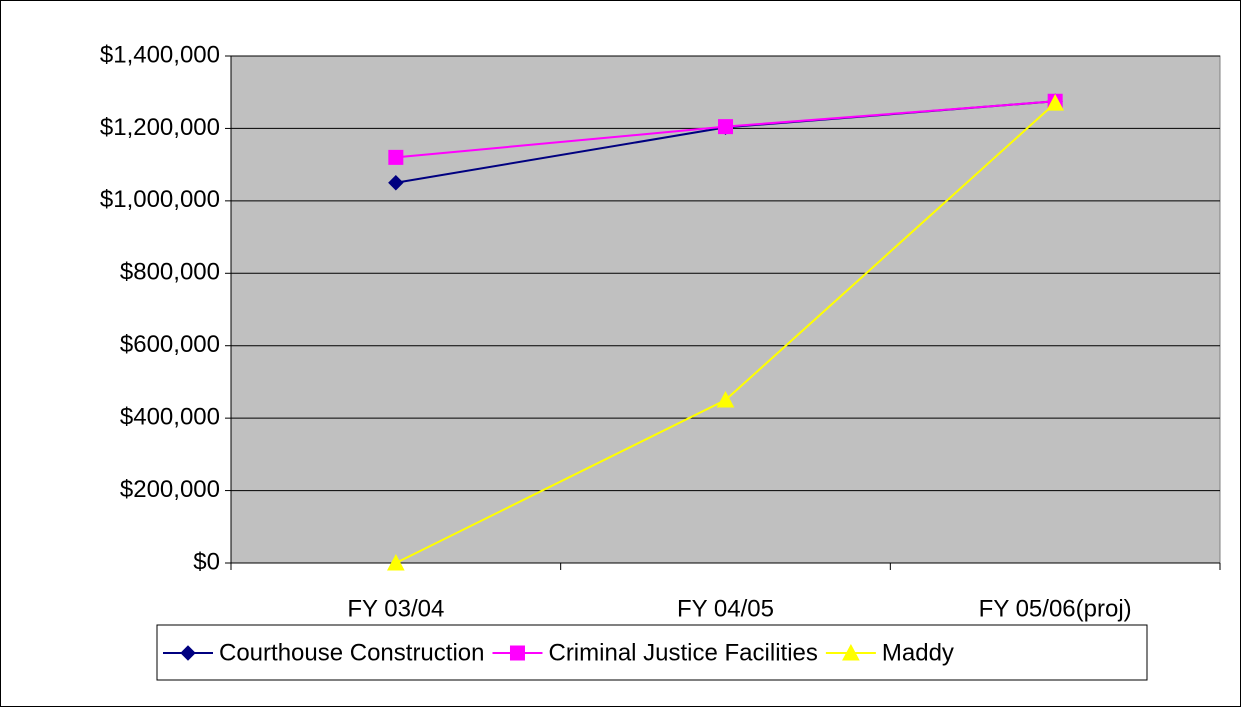  I want to click on legend-label: Courthouse Construction, so click(351, 652).